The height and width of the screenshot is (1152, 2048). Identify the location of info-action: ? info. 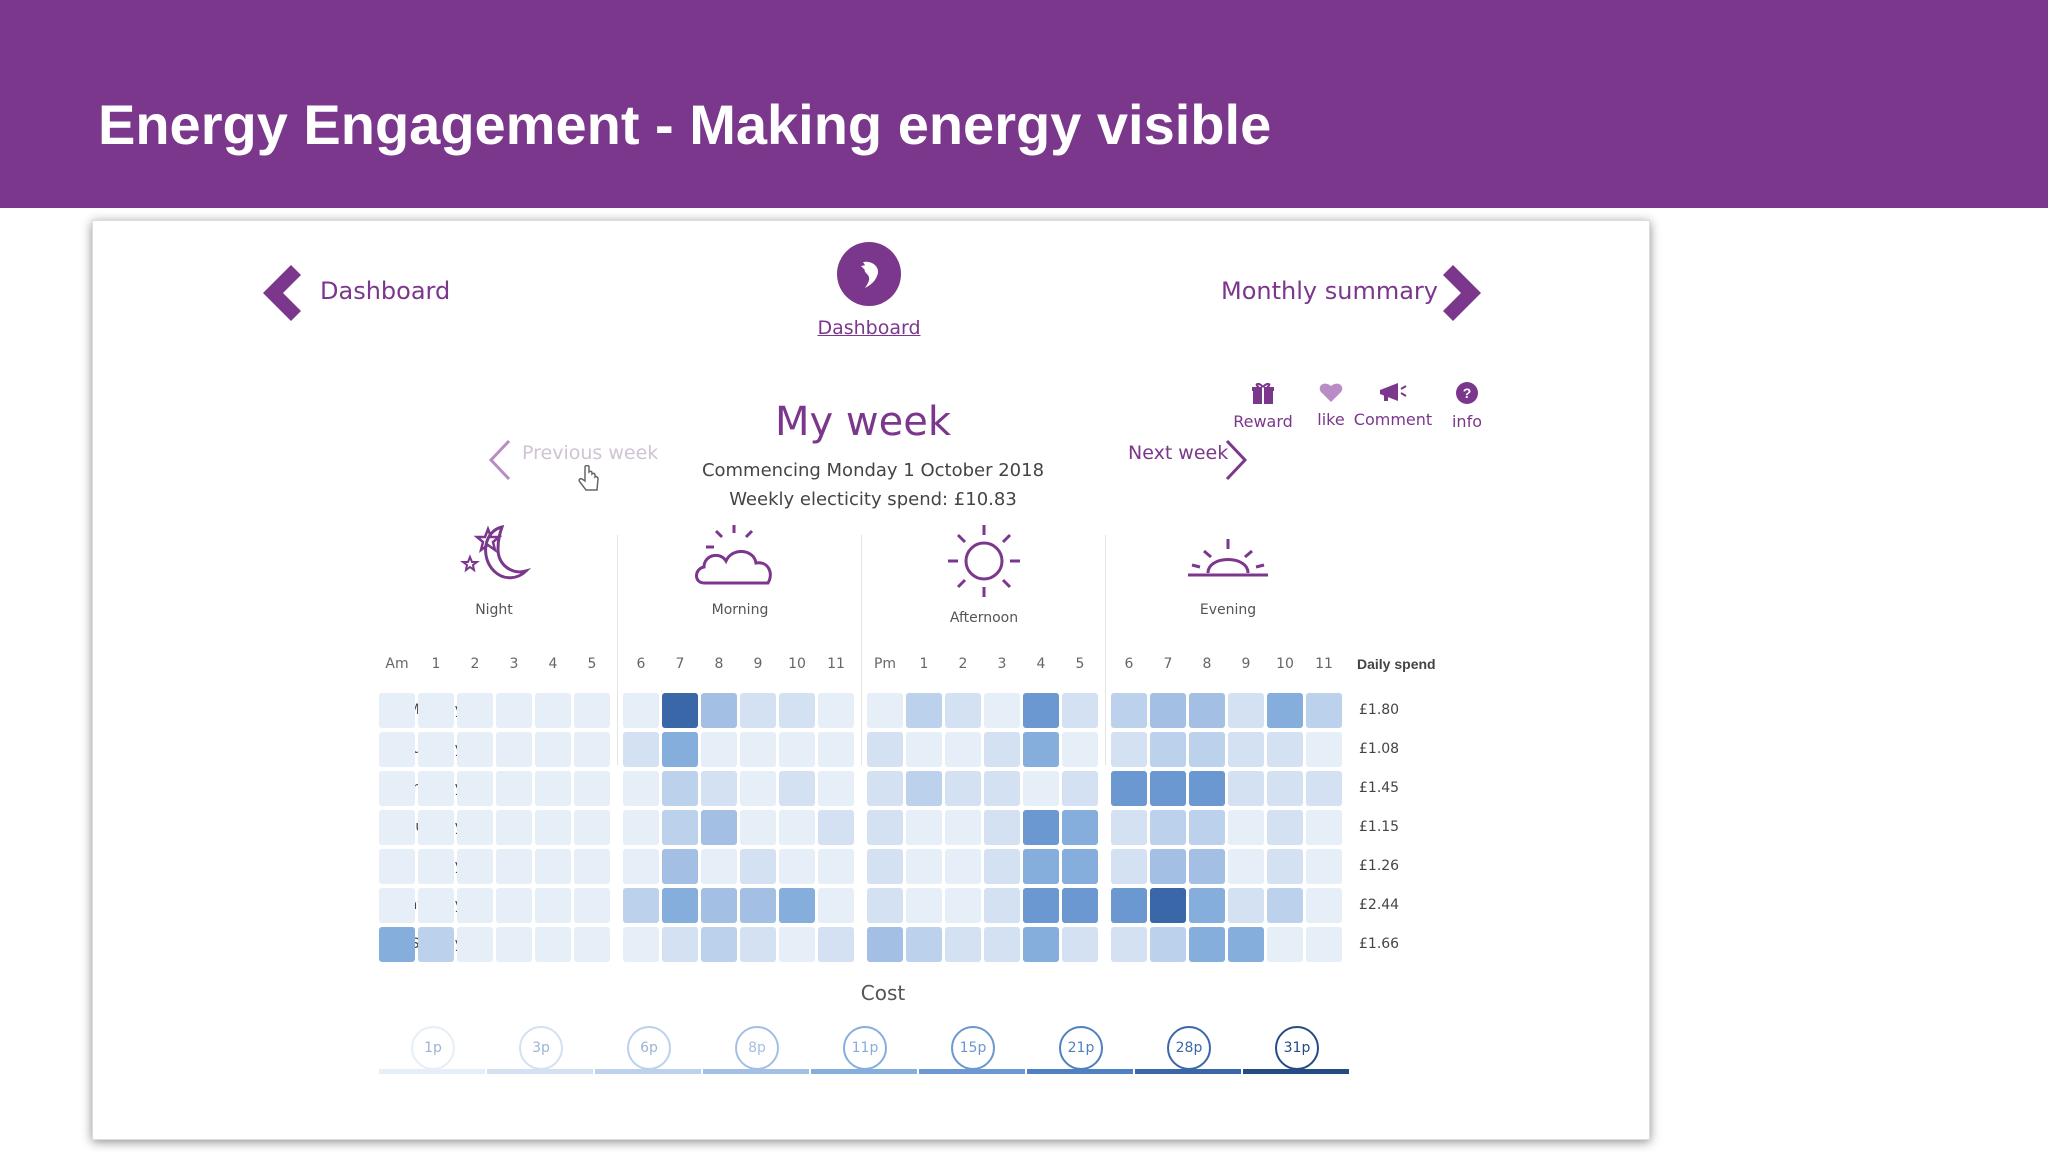
(1467, 406).